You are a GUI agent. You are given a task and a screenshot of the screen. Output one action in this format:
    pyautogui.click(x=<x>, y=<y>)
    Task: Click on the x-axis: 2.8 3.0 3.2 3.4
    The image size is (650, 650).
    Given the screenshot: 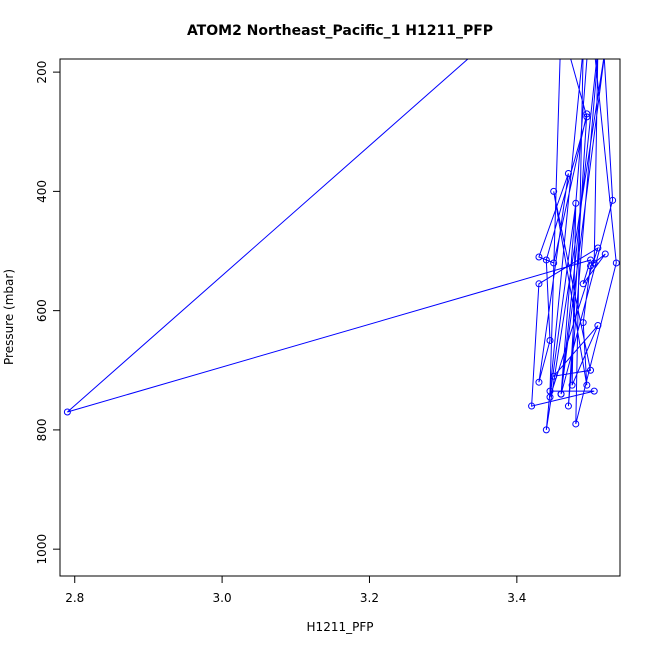 What is the action you would take?
    pyautogui.click(x=295, y=590)
    